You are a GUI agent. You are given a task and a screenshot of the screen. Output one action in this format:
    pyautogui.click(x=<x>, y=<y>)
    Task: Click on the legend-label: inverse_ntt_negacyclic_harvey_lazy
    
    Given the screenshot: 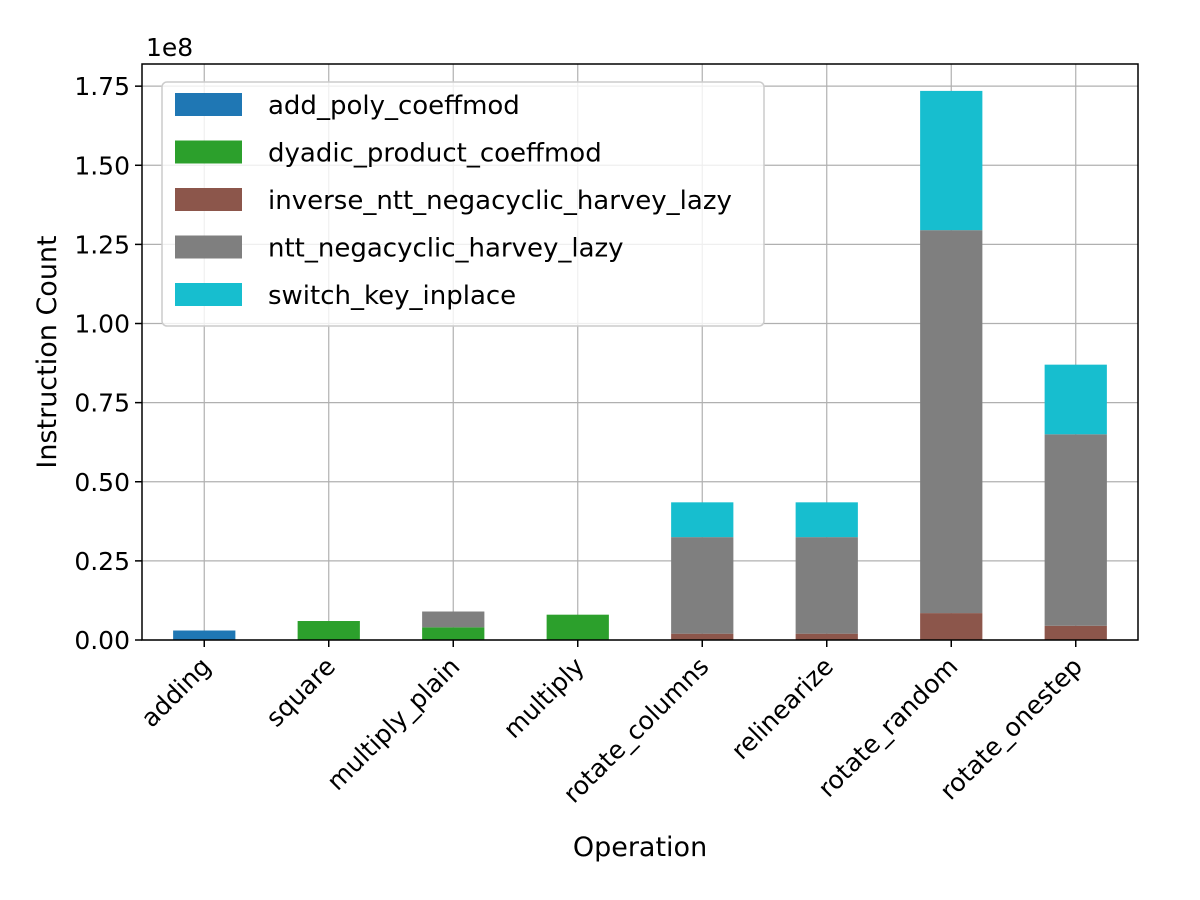 What is the action you would take?
    pyautogui.click(x=500, y=201)
    